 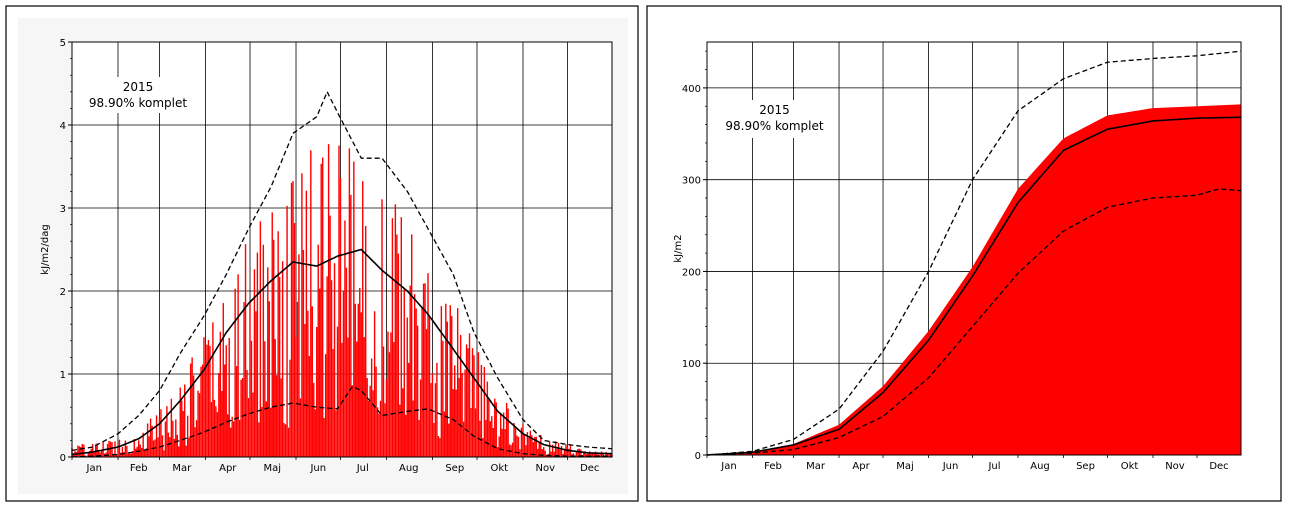 What do you see at coordinates (63, 375) in the screenshot?
I see `y-tick-label: 1` at bounding box center [63, 375].